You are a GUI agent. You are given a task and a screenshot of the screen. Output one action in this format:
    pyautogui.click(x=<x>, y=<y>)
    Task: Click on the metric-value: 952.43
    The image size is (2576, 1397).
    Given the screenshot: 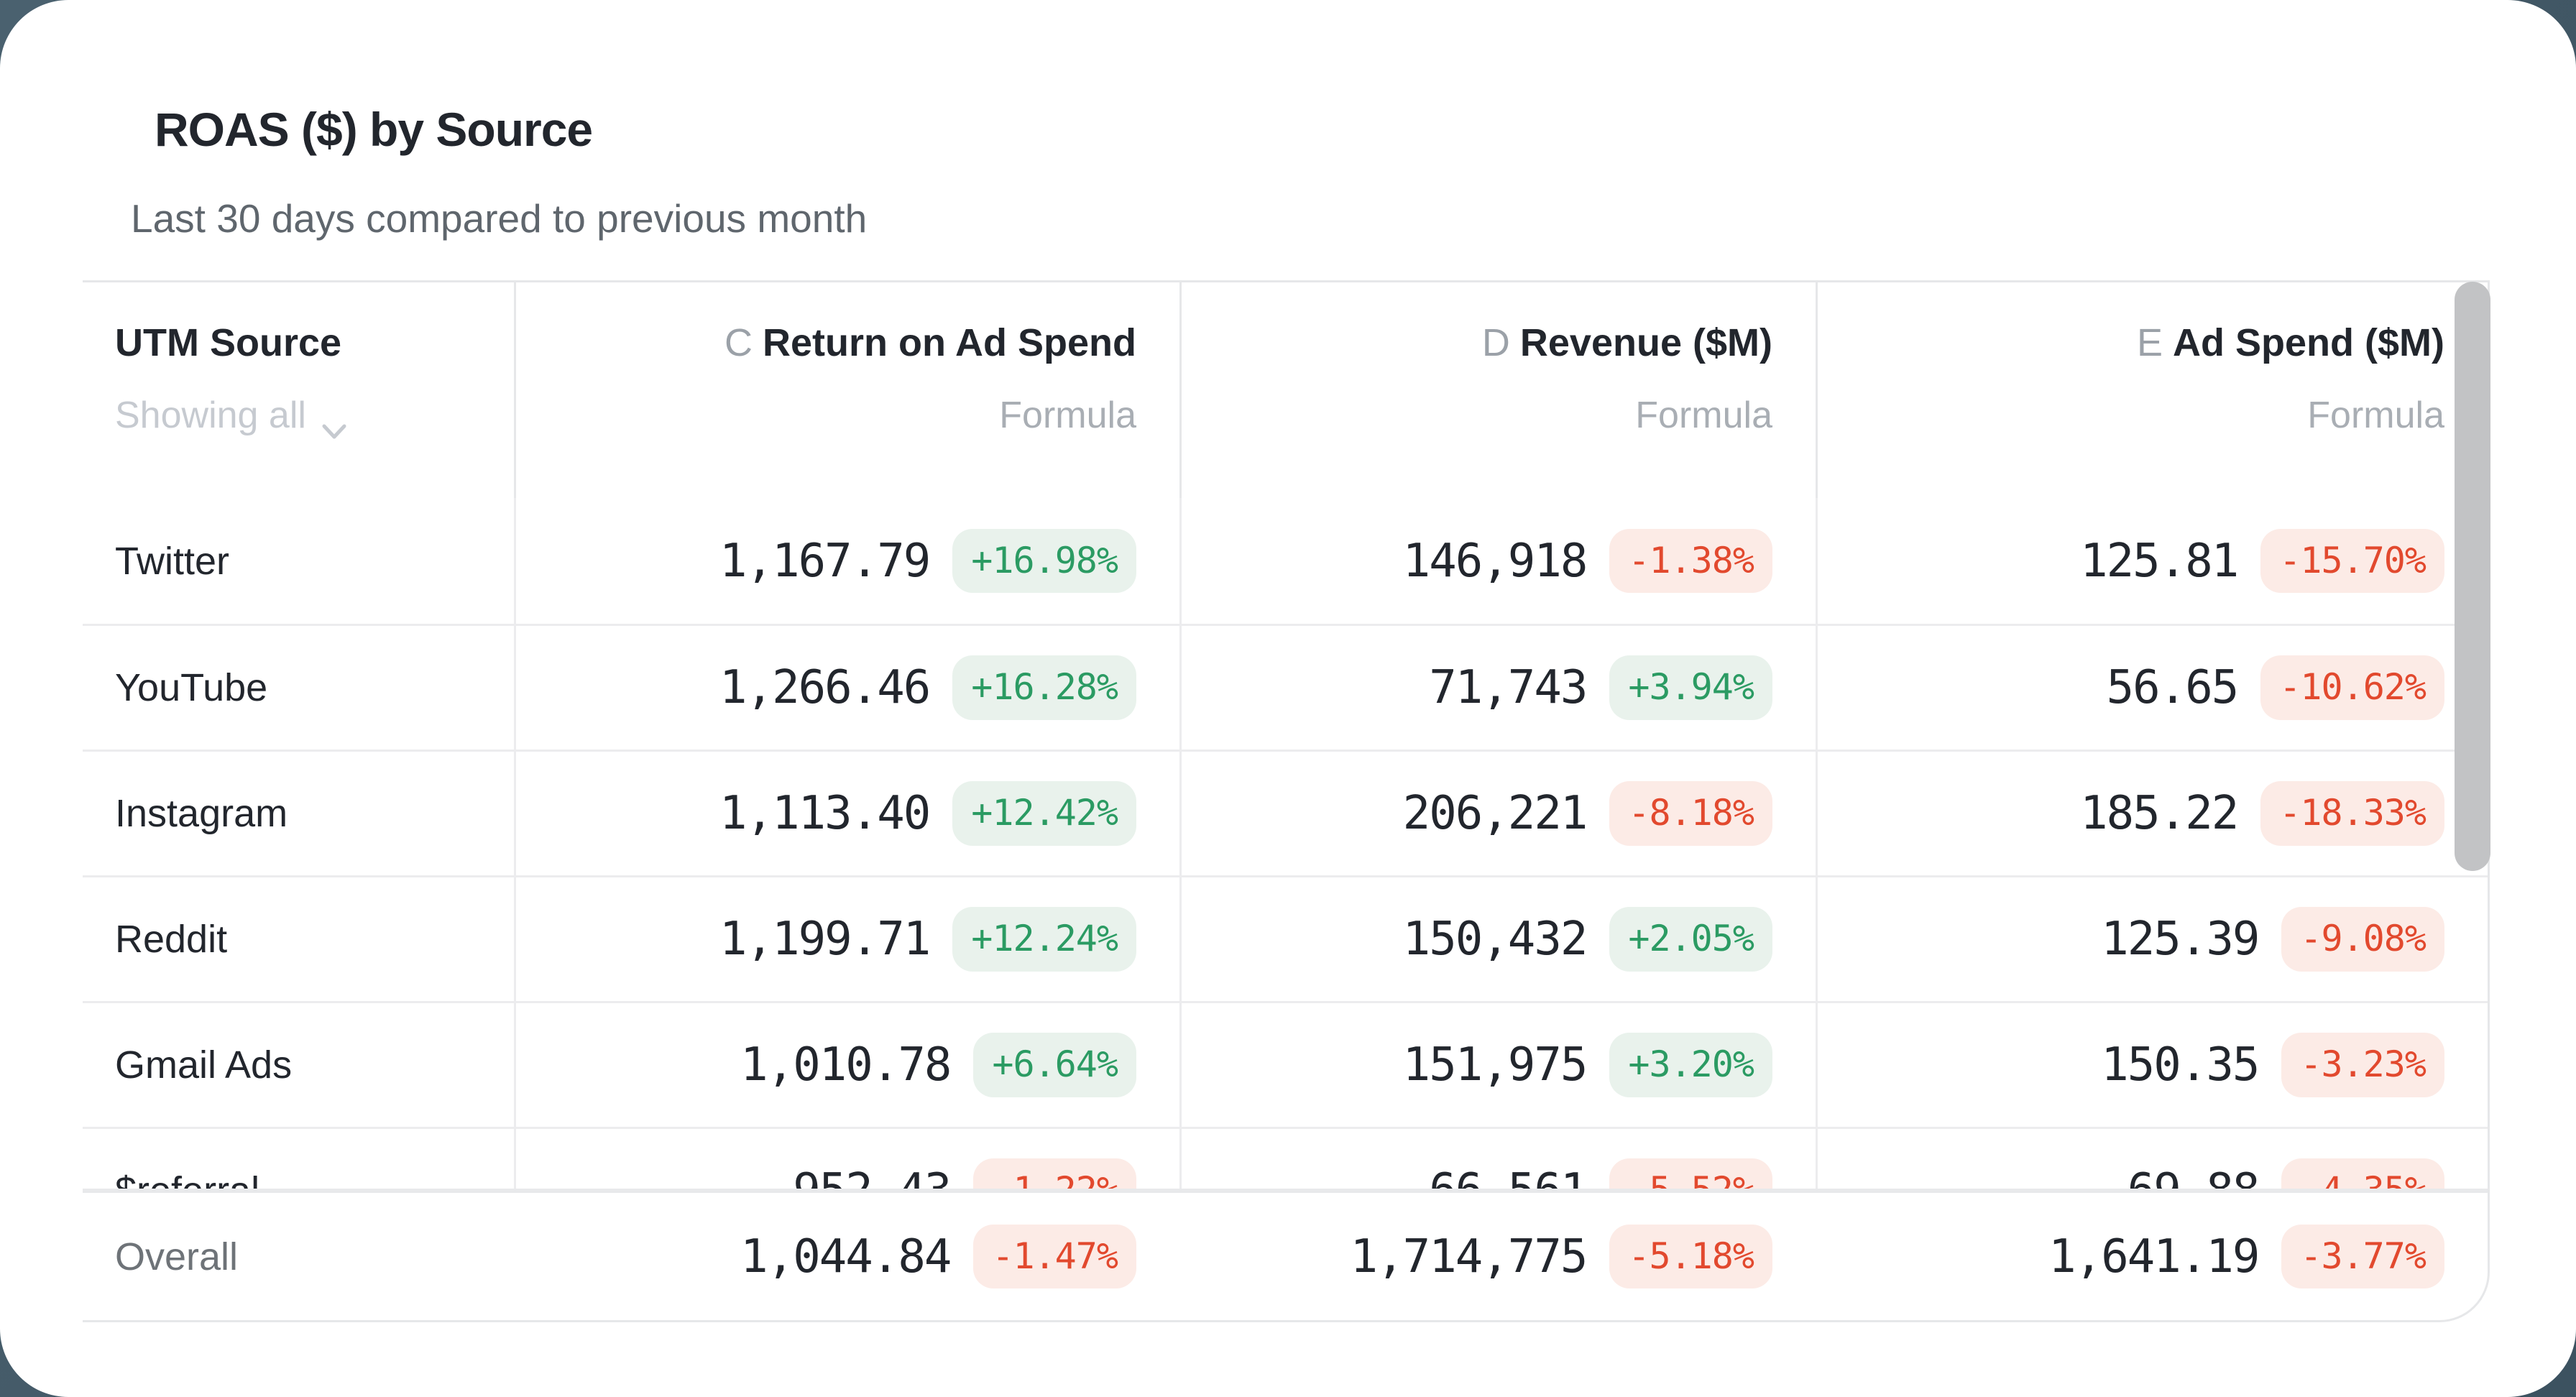 What is the action you would take?
    pyautogui.click(x=872, y=1178)
    